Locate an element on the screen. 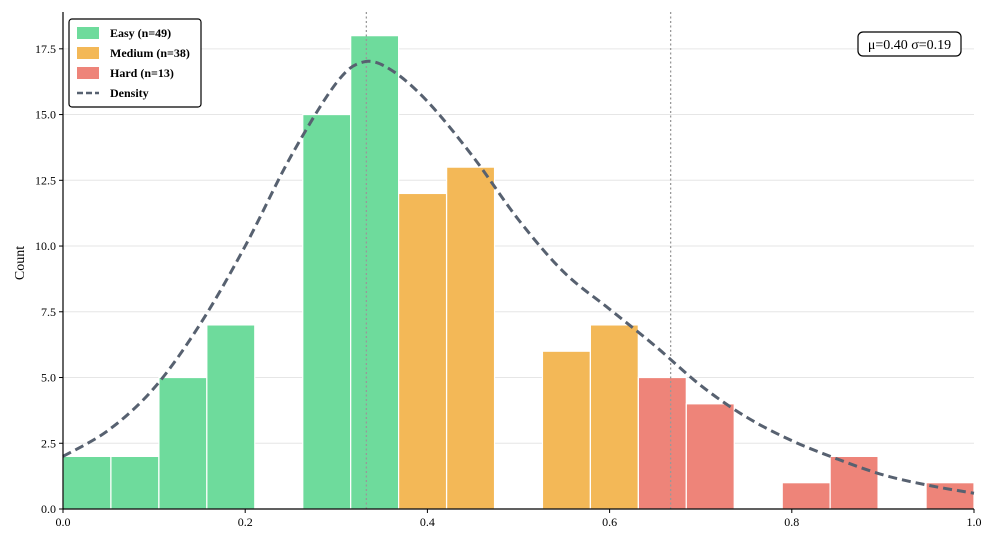 Image resolution: width=996 pixels, height=544 pixels. stats-box is located at coordinates (909, 44).